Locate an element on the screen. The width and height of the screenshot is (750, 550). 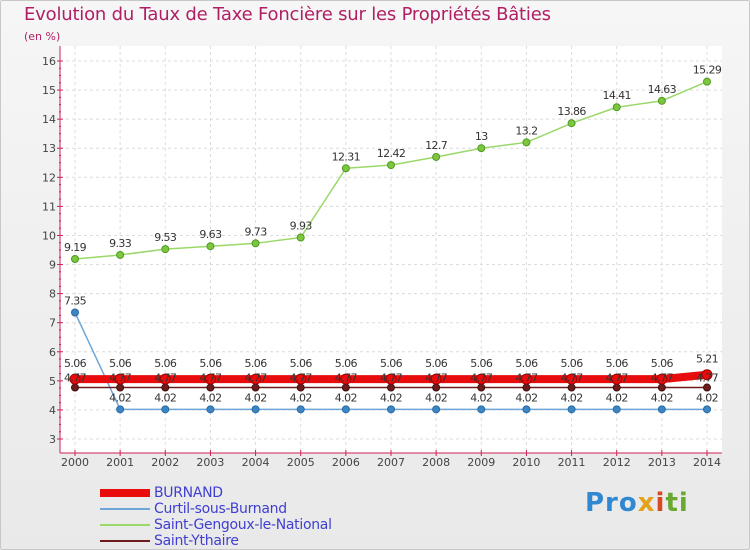
x-tick-label: 2000 is located at coordinates (75, 462).